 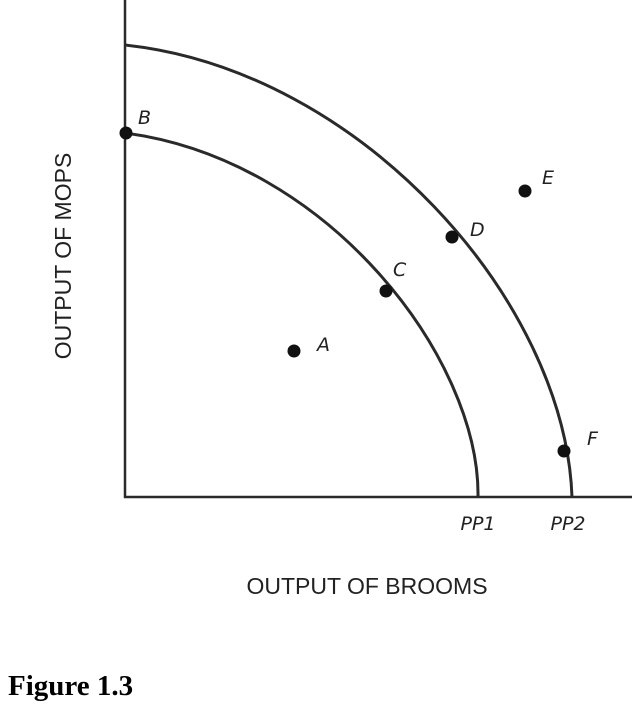 What do you see at coordinates (477, 230) in the screenshot?
I see `label-d: D` at bounding box center [477, 230].